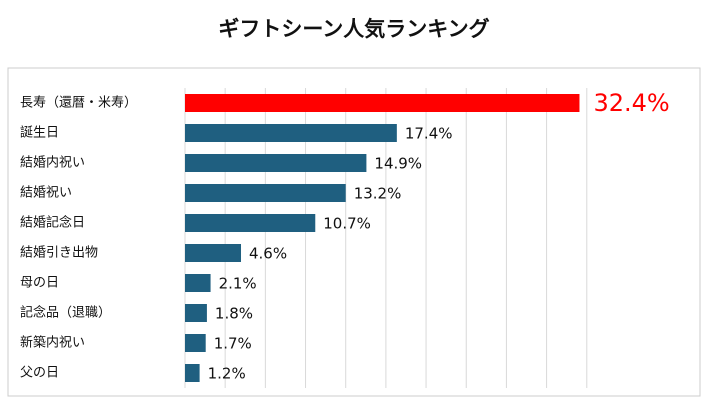 The width and height of the screenshot is (709, 400). What do you see at coordinates (233, 344) in the screenshot?
I see `value-label: 1.7%` at bounding box center [233, 344].